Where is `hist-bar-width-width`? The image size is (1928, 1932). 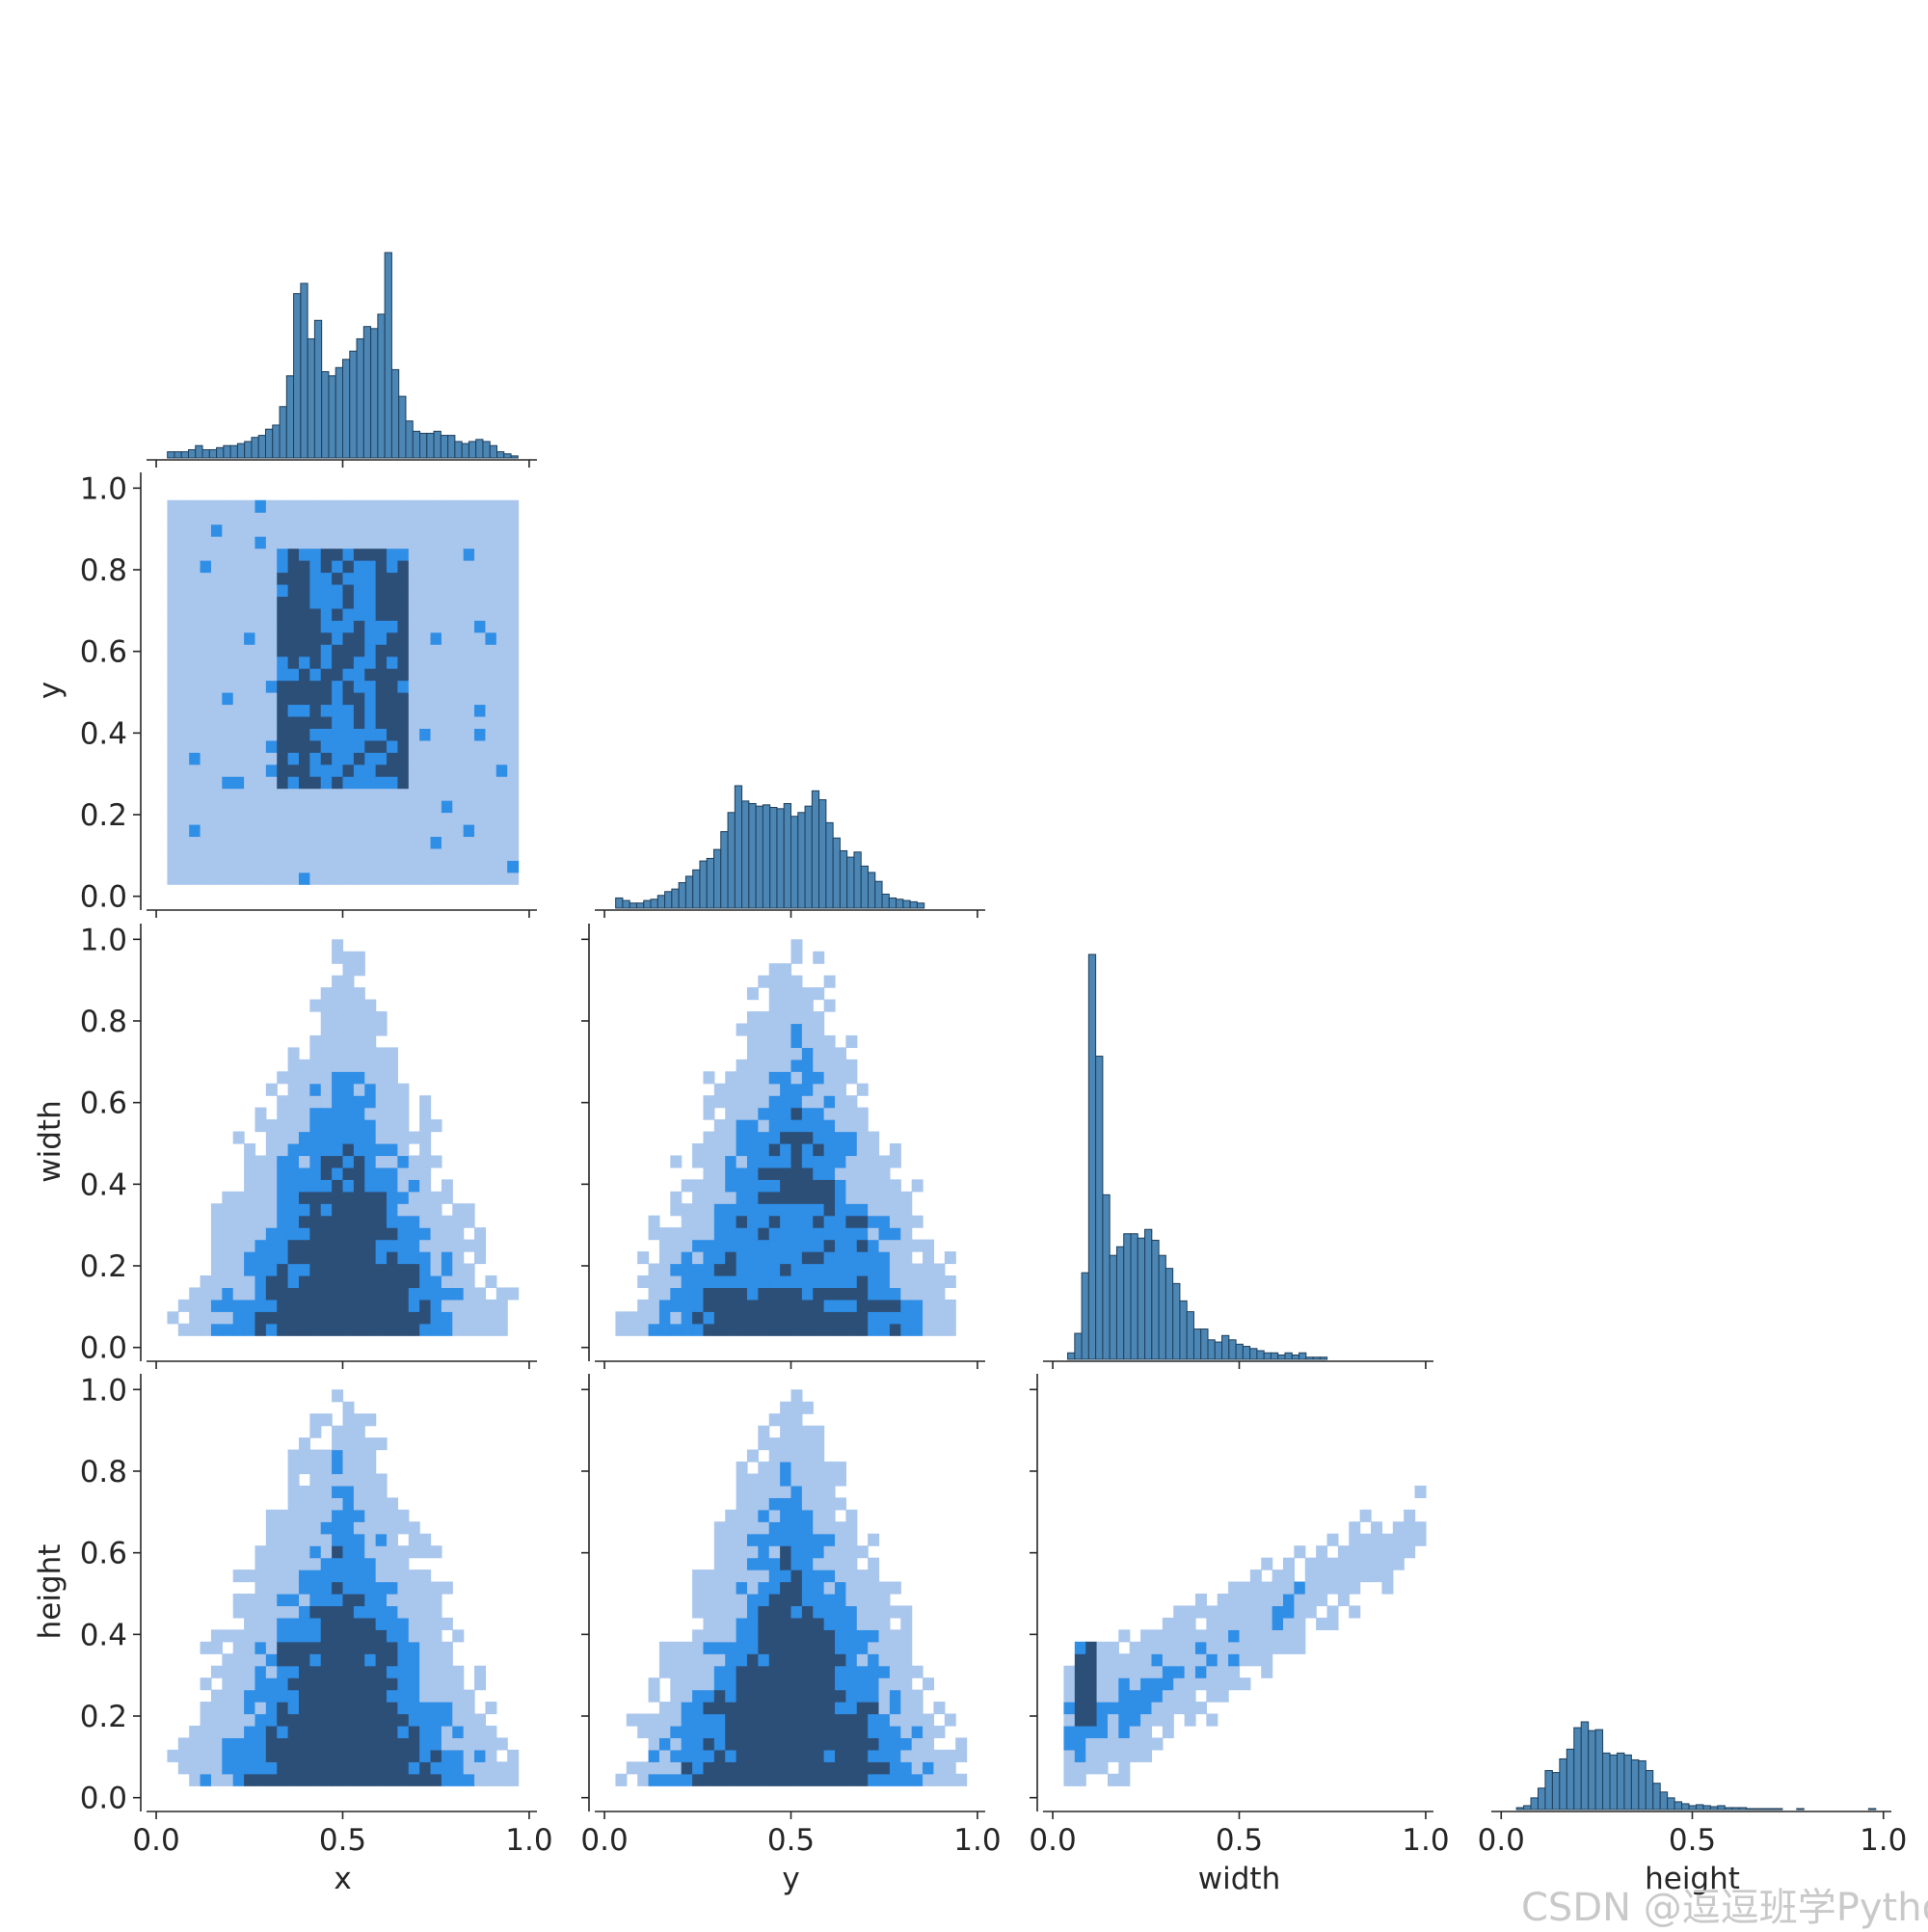 hist-bar-width-width is located at coordinates (1162, 1307).